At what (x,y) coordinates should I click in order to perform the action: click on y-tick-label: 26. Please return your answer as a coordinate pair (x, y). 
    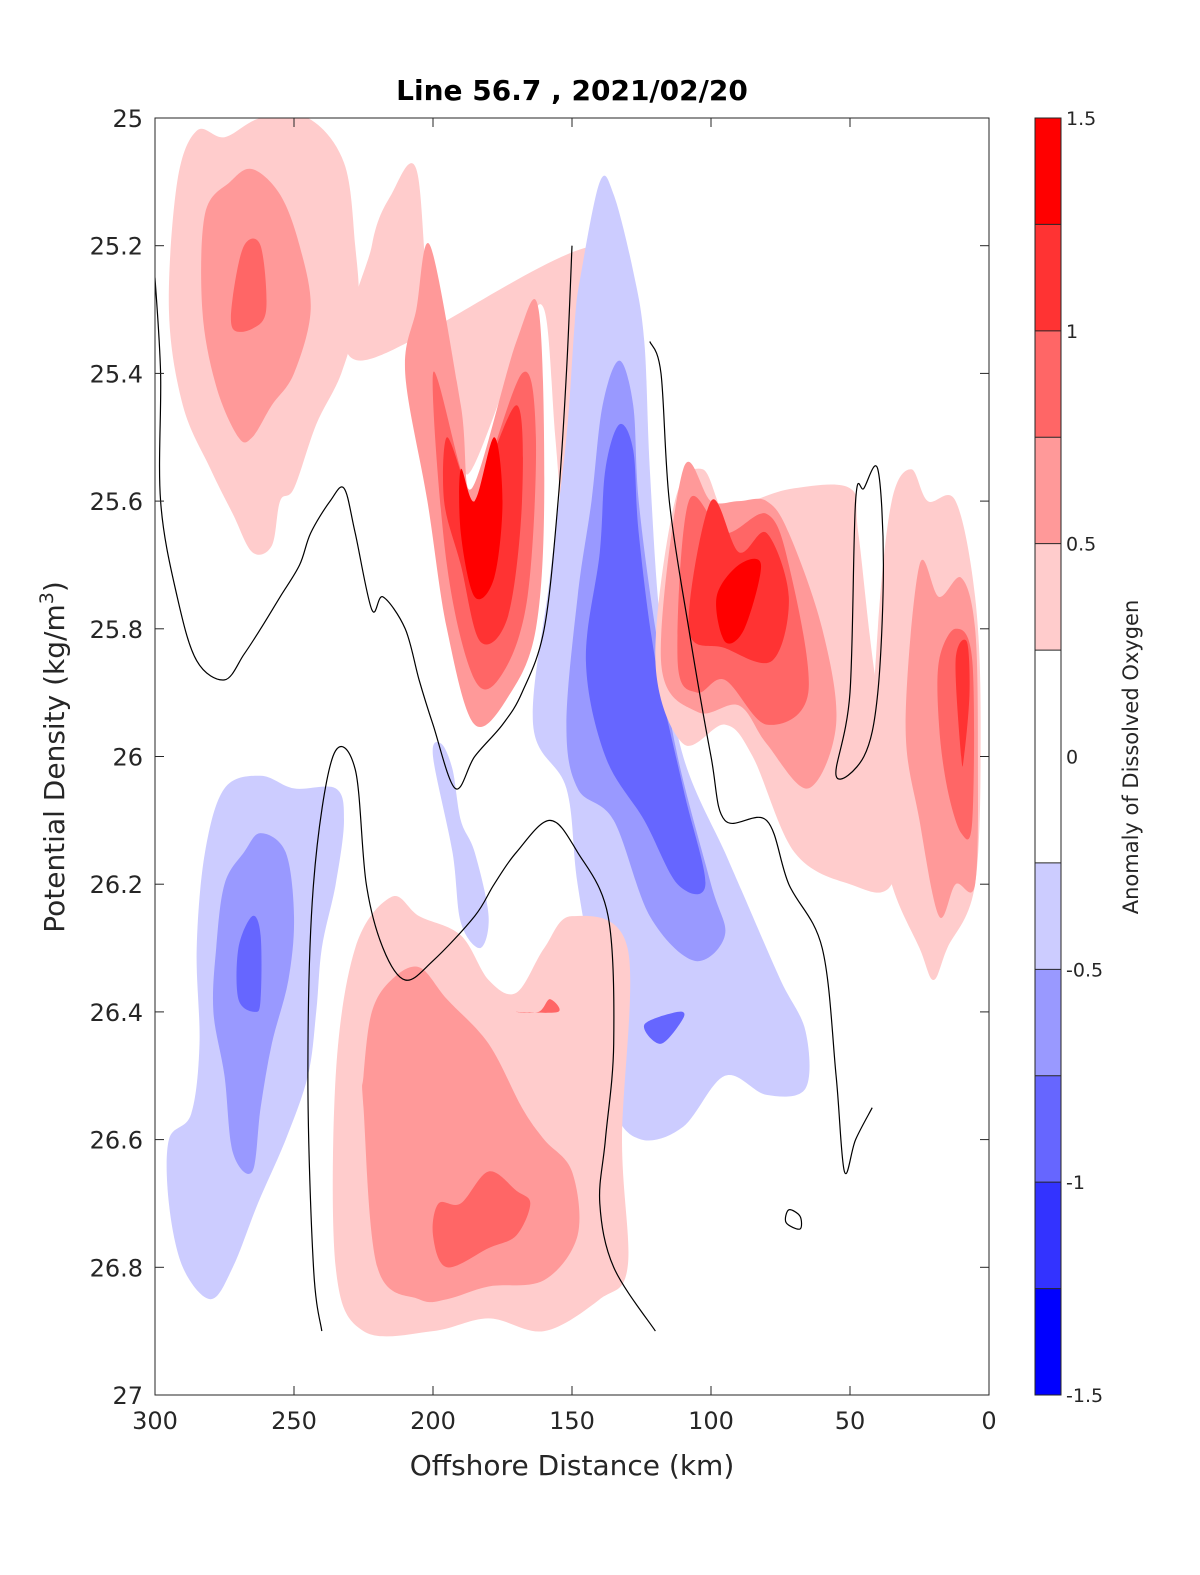
    Looking at the image, I should click on (127, 758).